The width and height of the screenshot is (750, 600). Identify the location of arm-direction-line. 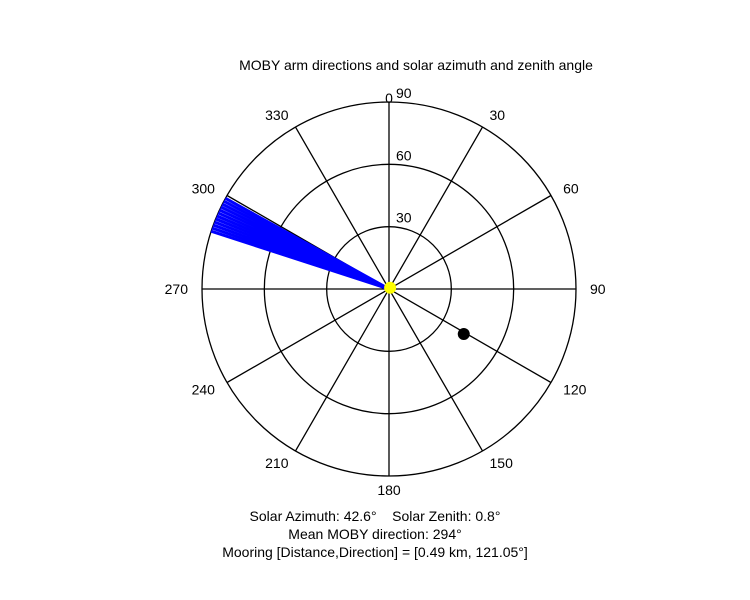
(307, 244).